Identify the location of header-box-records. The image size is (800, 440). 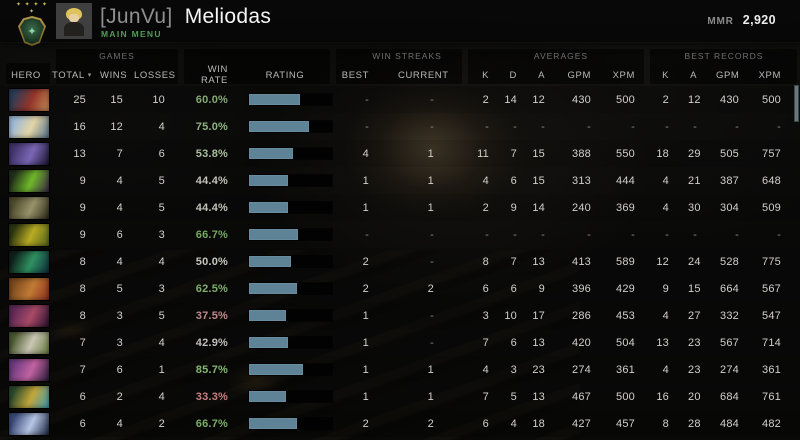
(723, 66).